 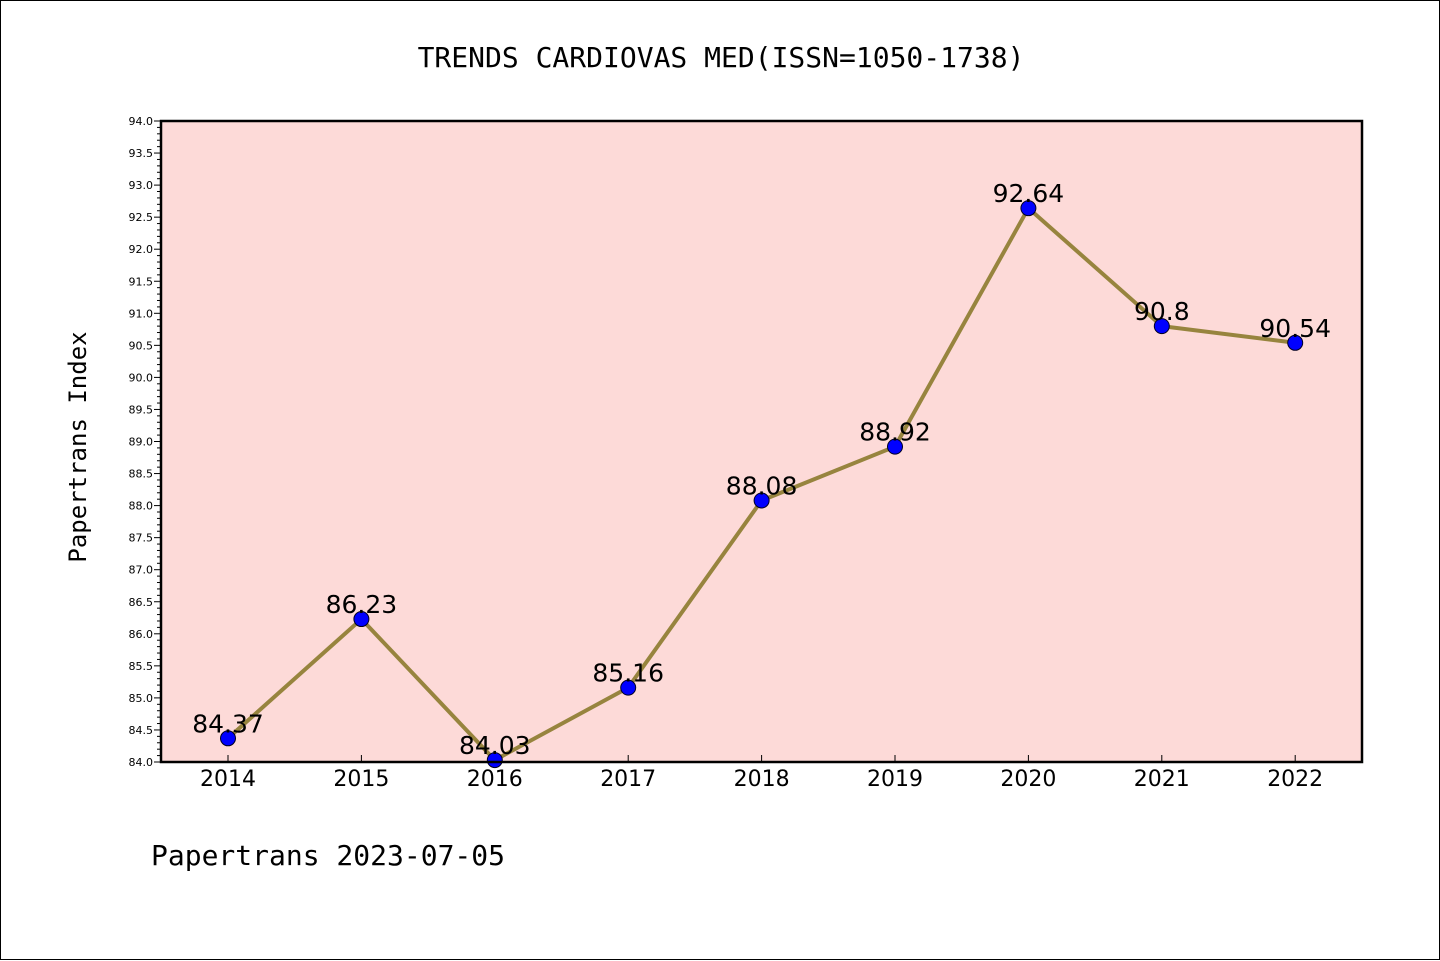 What do you see at coordinates (141, 409) in the screenshot?
I see `y-tick-label: 89.5` at bounding box center [141, 409].